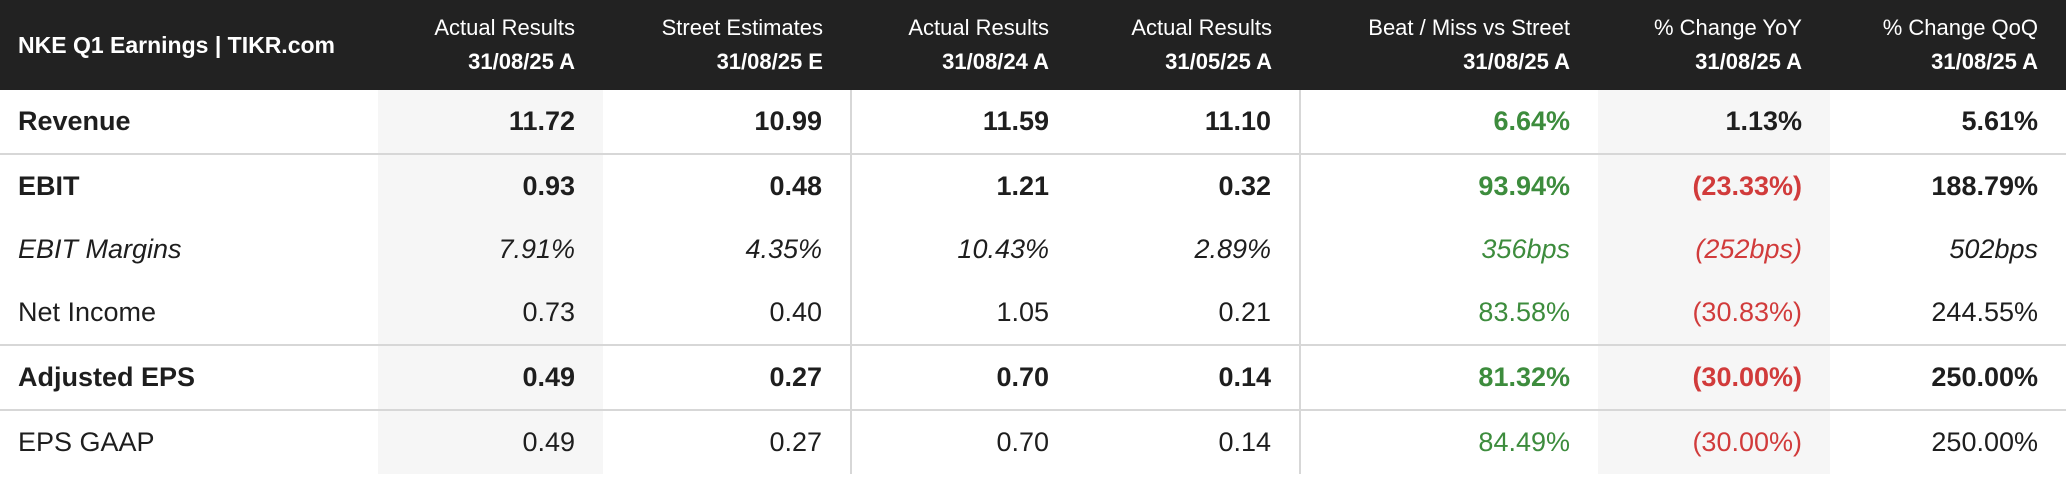  Describe the element at coordinates (963, 313) in the screenshot. I see `table-cell: 1.05` at that location.